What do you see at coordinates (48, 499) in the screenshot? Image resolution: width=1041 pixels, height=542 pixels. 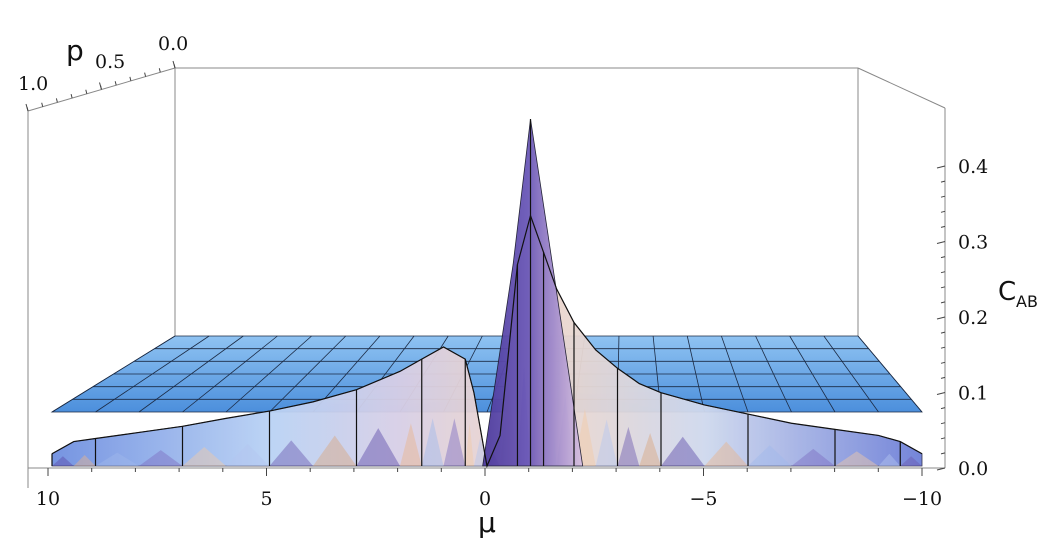 I see `x-tick-label: 10` at bounding box center [48, 499].